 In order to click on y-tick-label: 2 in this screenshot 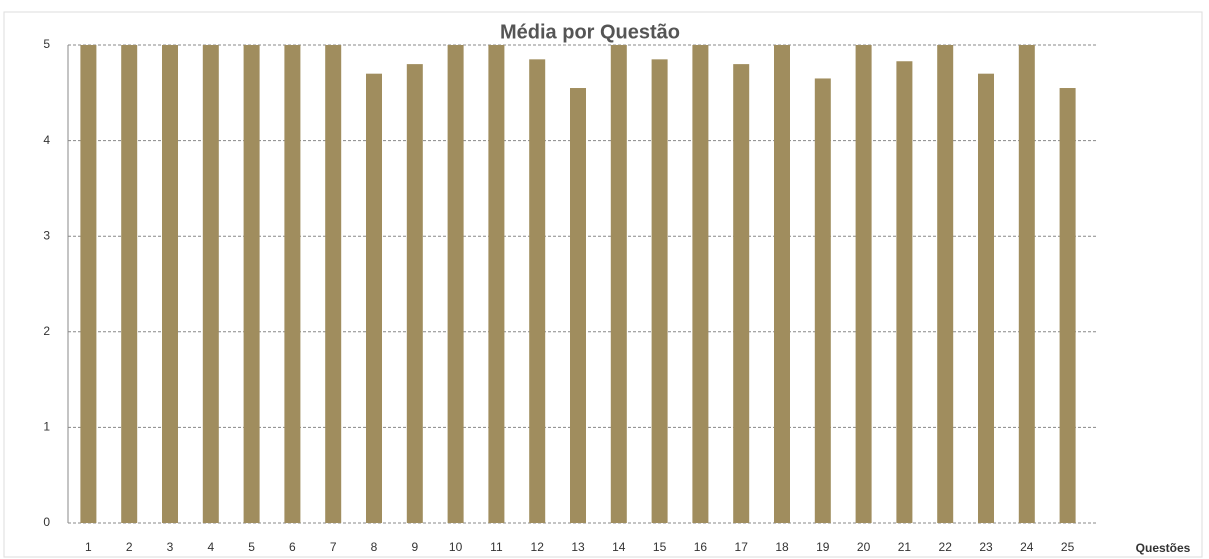, I will do `click(46, 331)`.